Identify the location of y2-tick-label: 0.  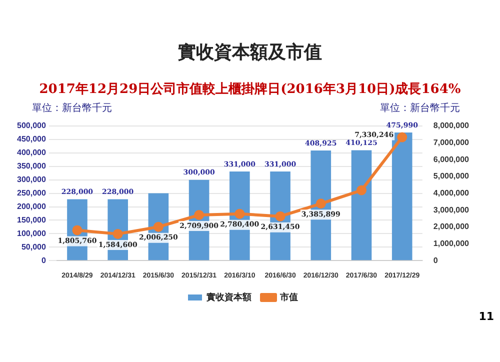
(435, 260).